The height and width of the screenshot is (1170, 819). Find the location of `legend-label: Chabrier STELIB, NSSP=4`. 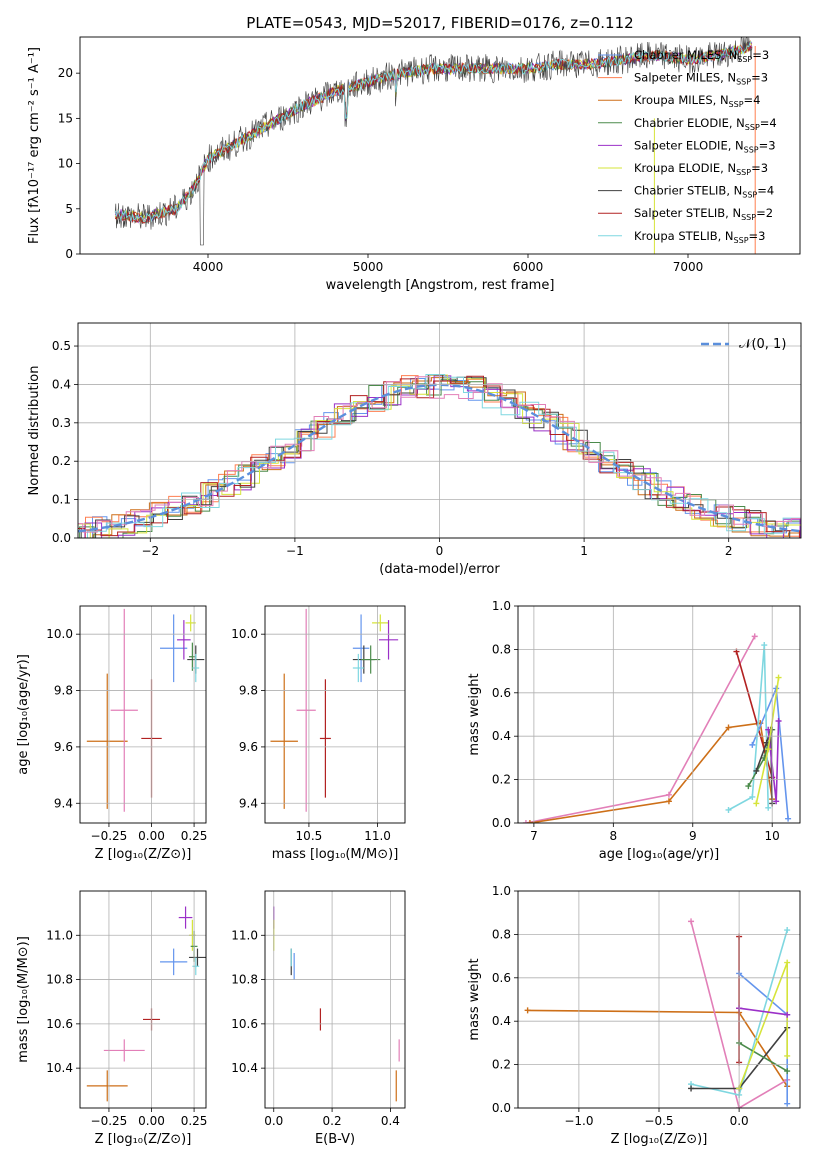

legend-label: Chabrier STELIB, NSSP=4 is located at coordinates (704, 192).